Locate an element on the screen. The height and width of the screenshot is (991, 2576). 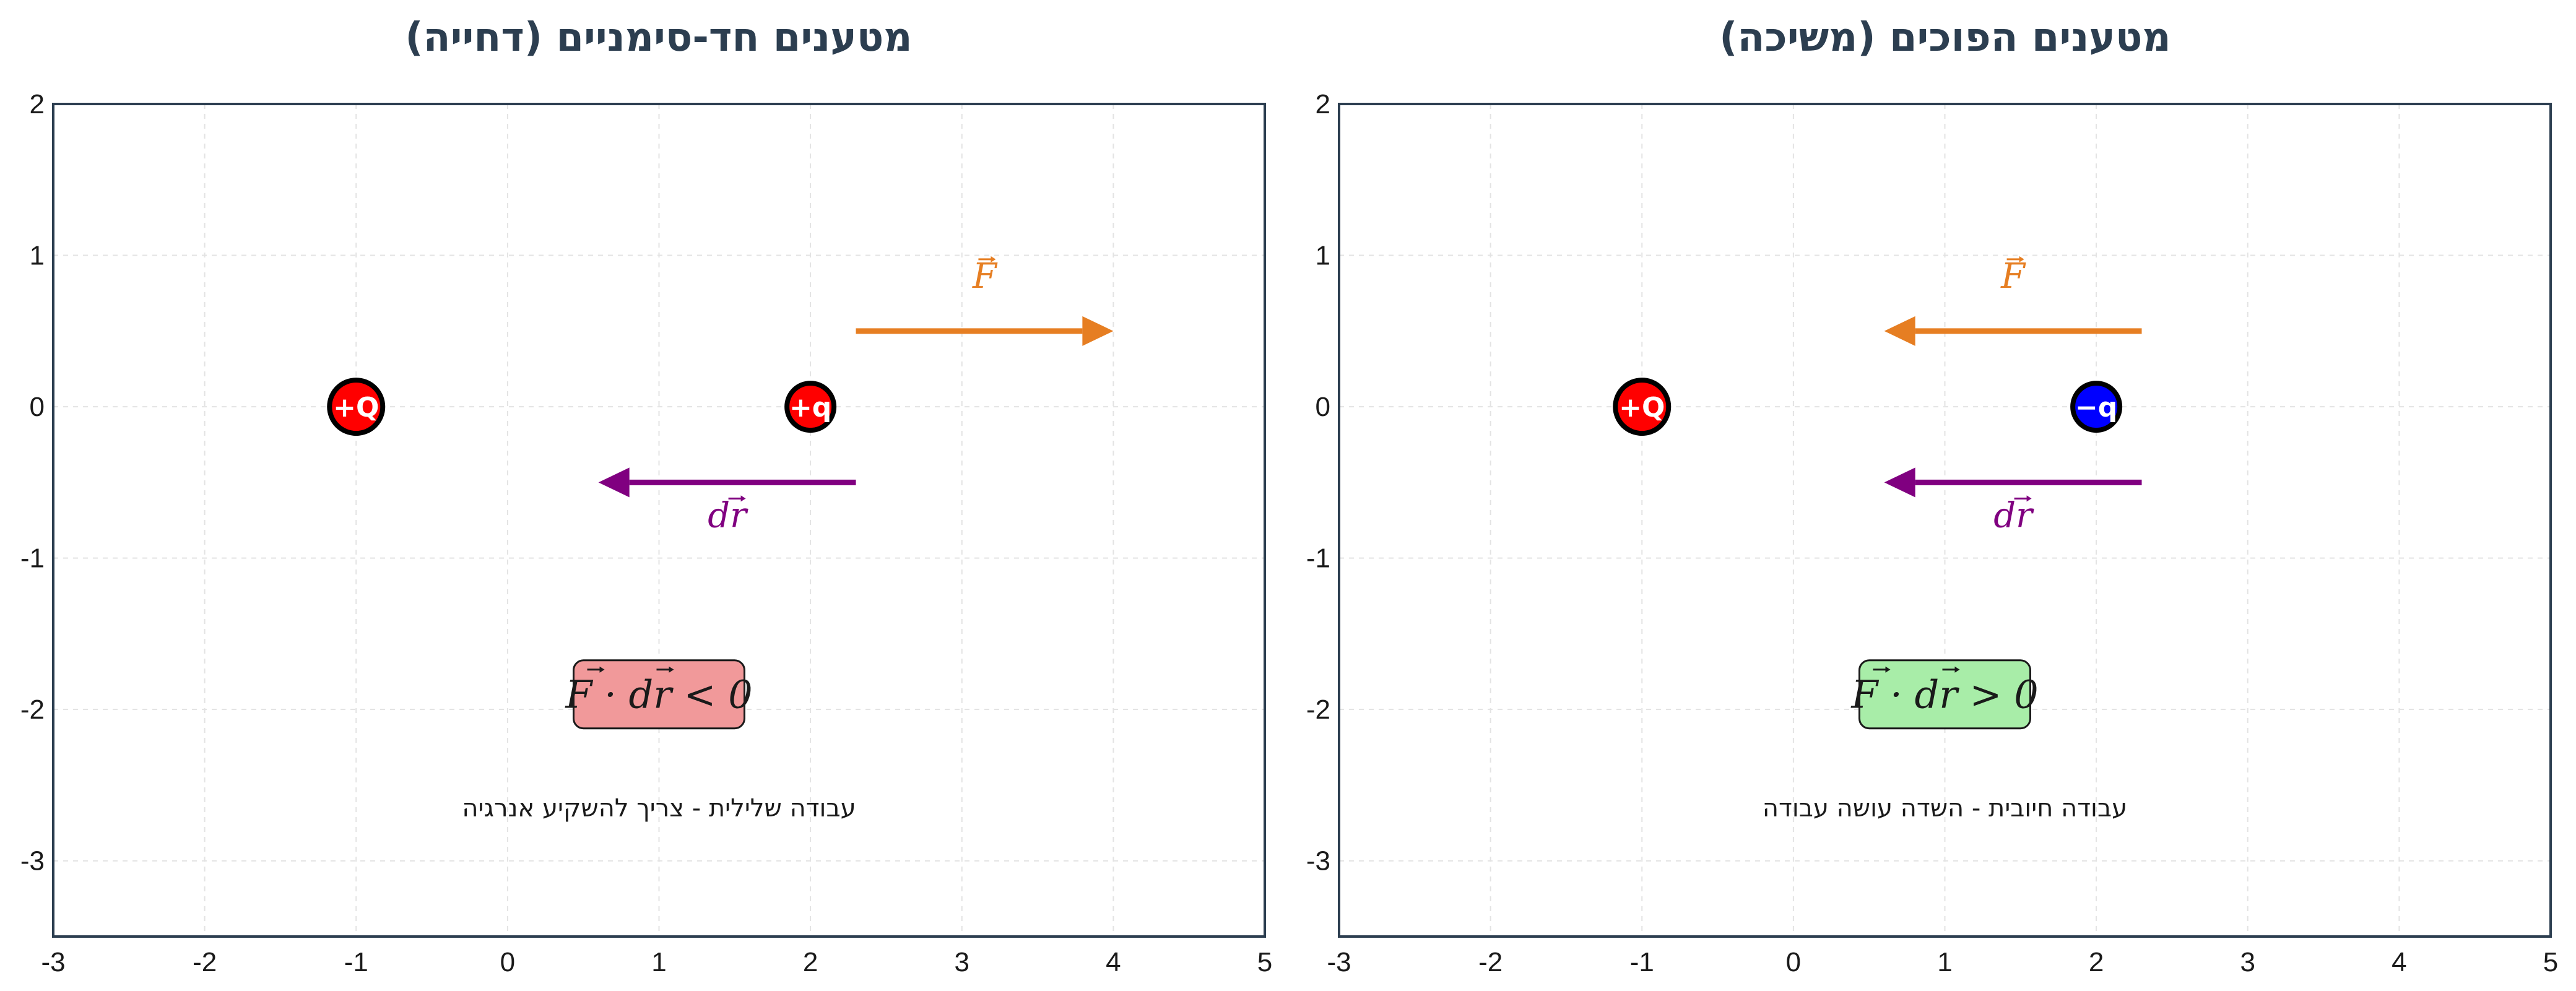
charge-label: −q is located at coordinates (2096, 407).